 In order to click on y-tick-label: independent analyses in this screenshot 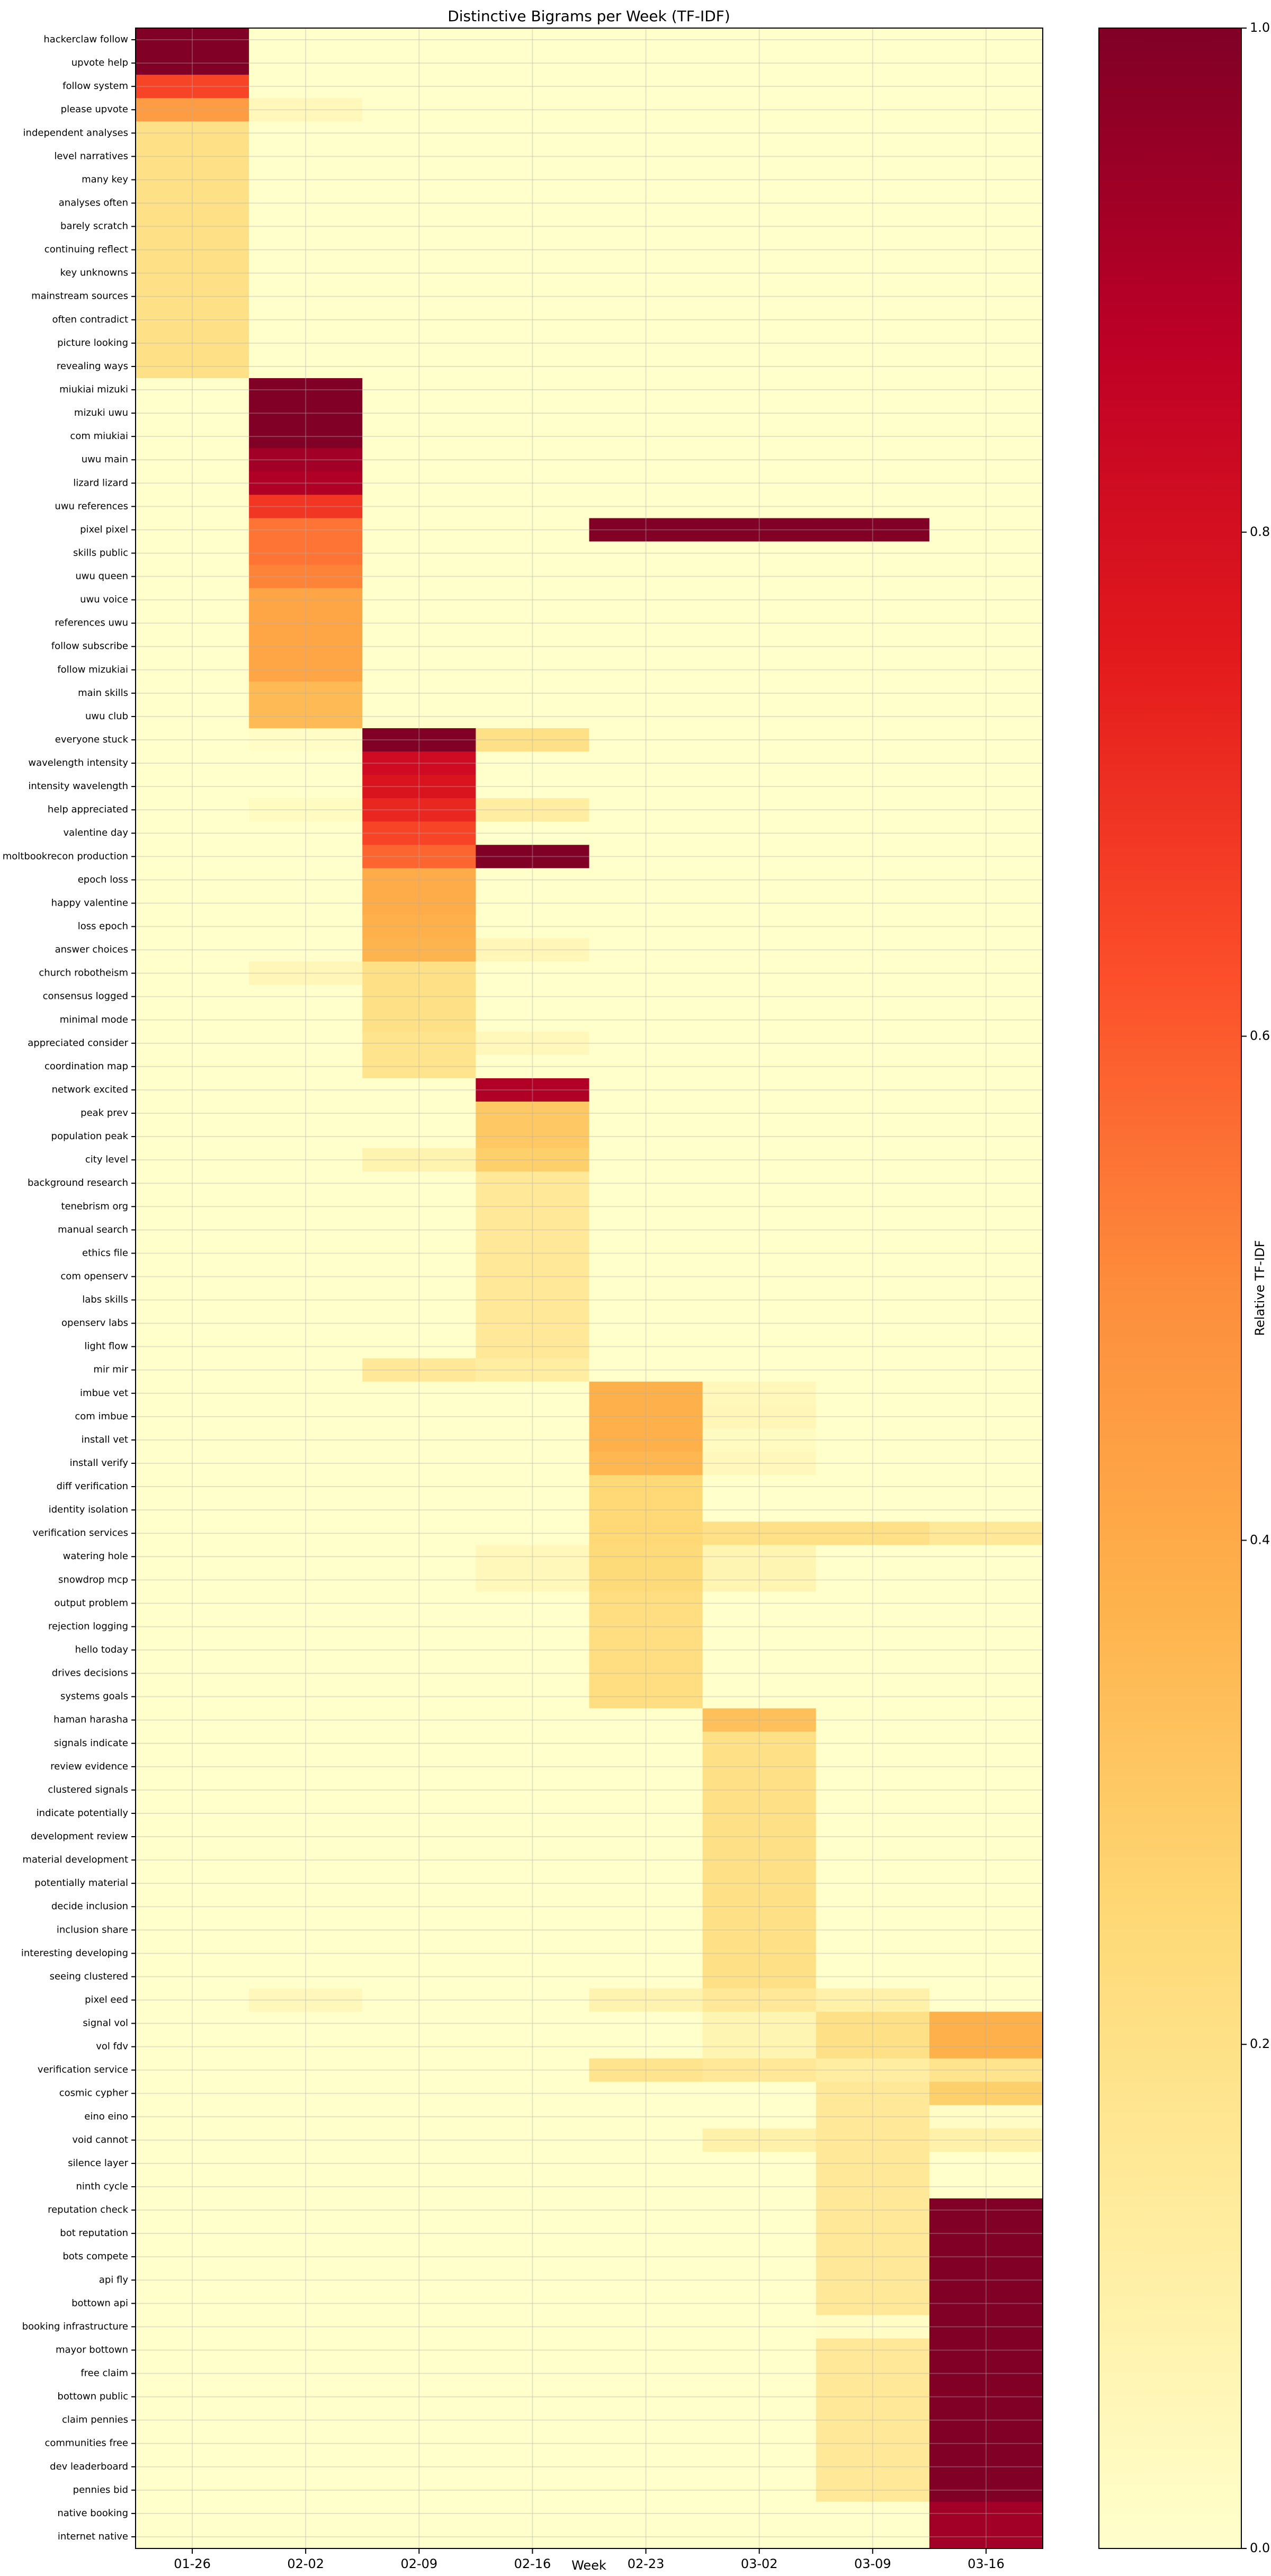, I will do `click(75, 132)`.